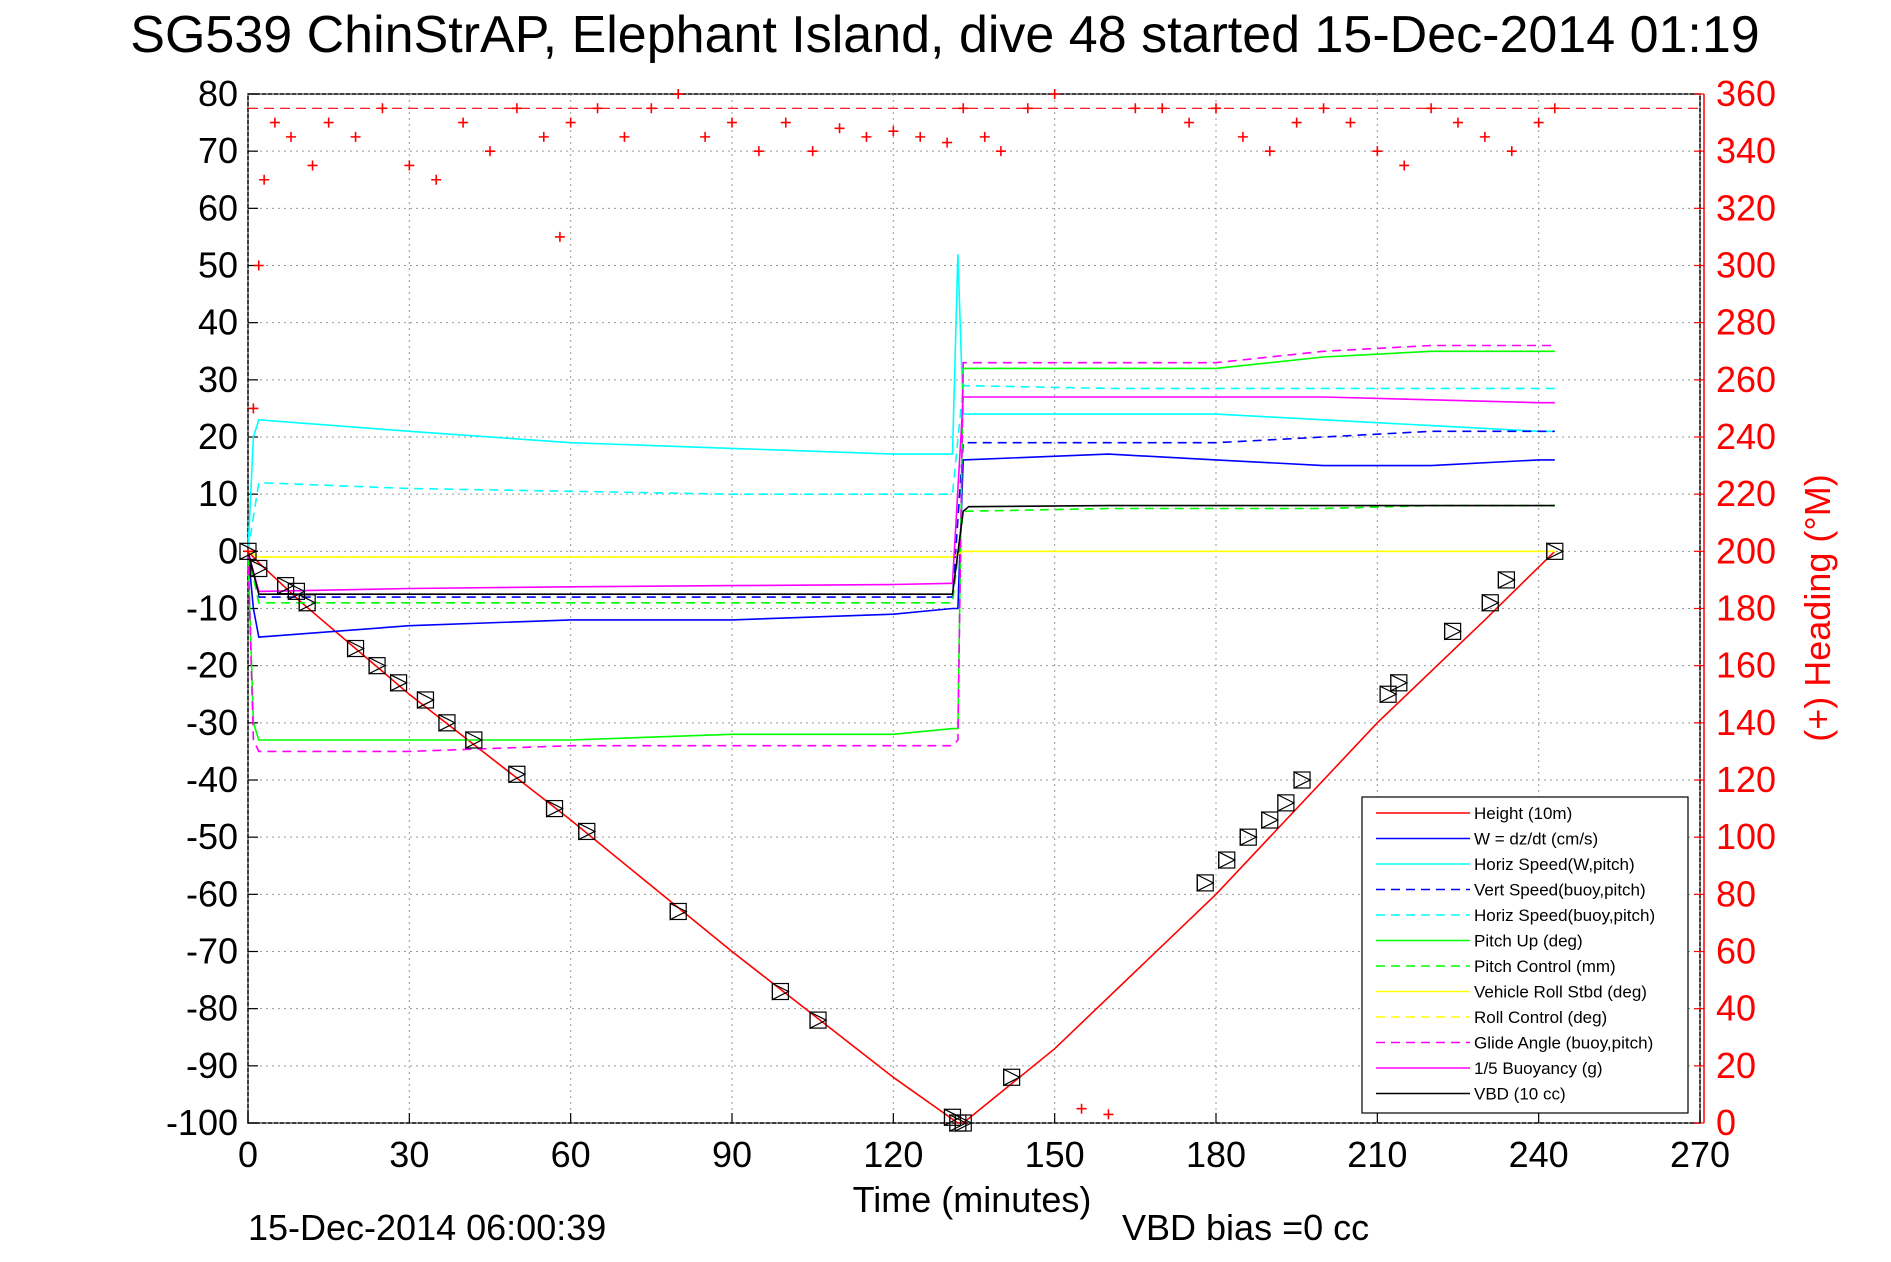 This screenshot has height=1262, width=1891. I want to click on right-axis-label: (+) Heading (°M), so click(1817, 607).